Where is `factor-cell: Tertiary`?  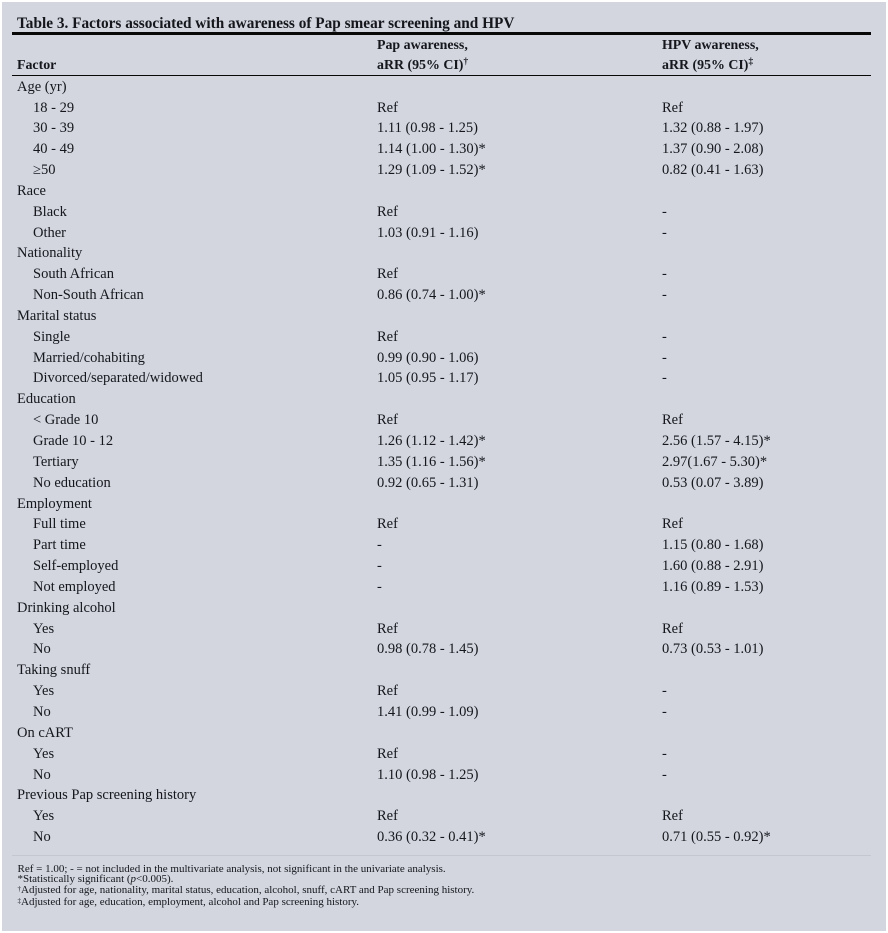
factor-cell: Tertiary is located at coordinates (56, 461).